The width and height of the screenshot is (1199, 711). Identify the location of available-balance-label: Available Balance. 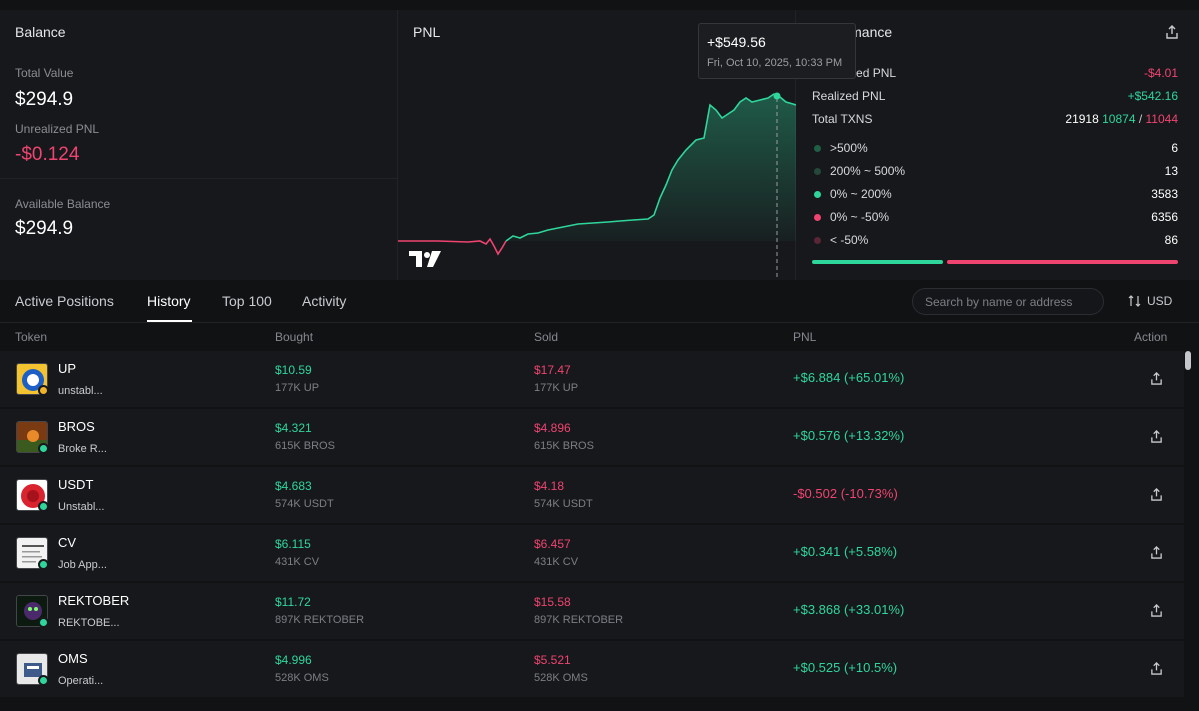
(63, 204).